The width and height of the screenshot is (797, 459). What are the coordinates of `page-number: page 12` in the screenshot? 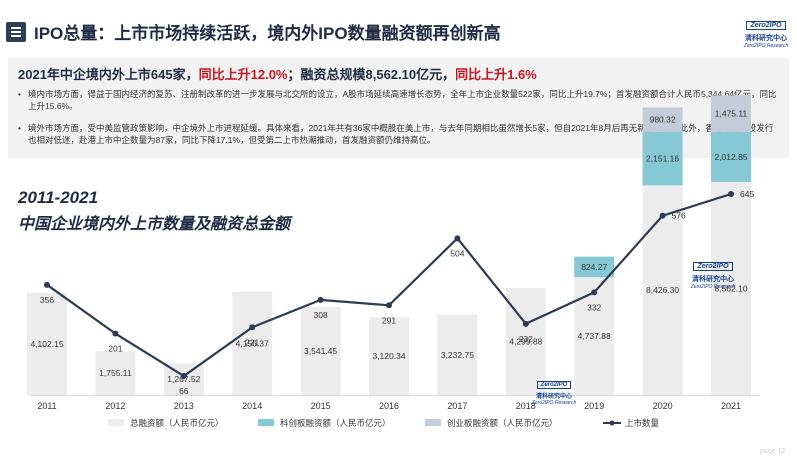 It's located at (773, 451).